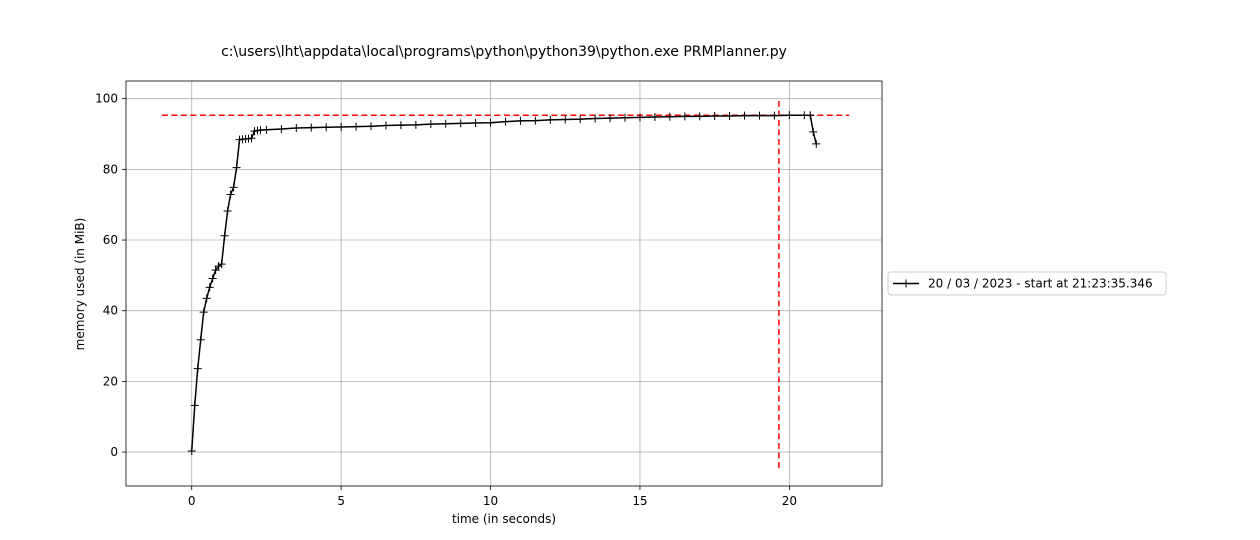  I want to click on y-axis-label: memory used (in MiB), so click(80, 284).